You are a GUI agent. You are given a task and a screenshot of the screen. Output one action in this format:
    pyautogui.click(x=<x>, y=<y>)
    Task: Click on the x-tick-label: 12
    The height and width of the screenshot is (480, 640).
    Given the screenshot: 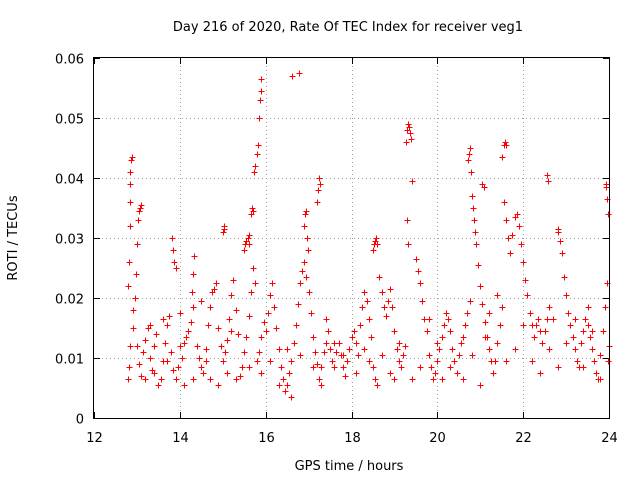 What is the action you would take?
    pyautogui.click(x=94, y=438)
    